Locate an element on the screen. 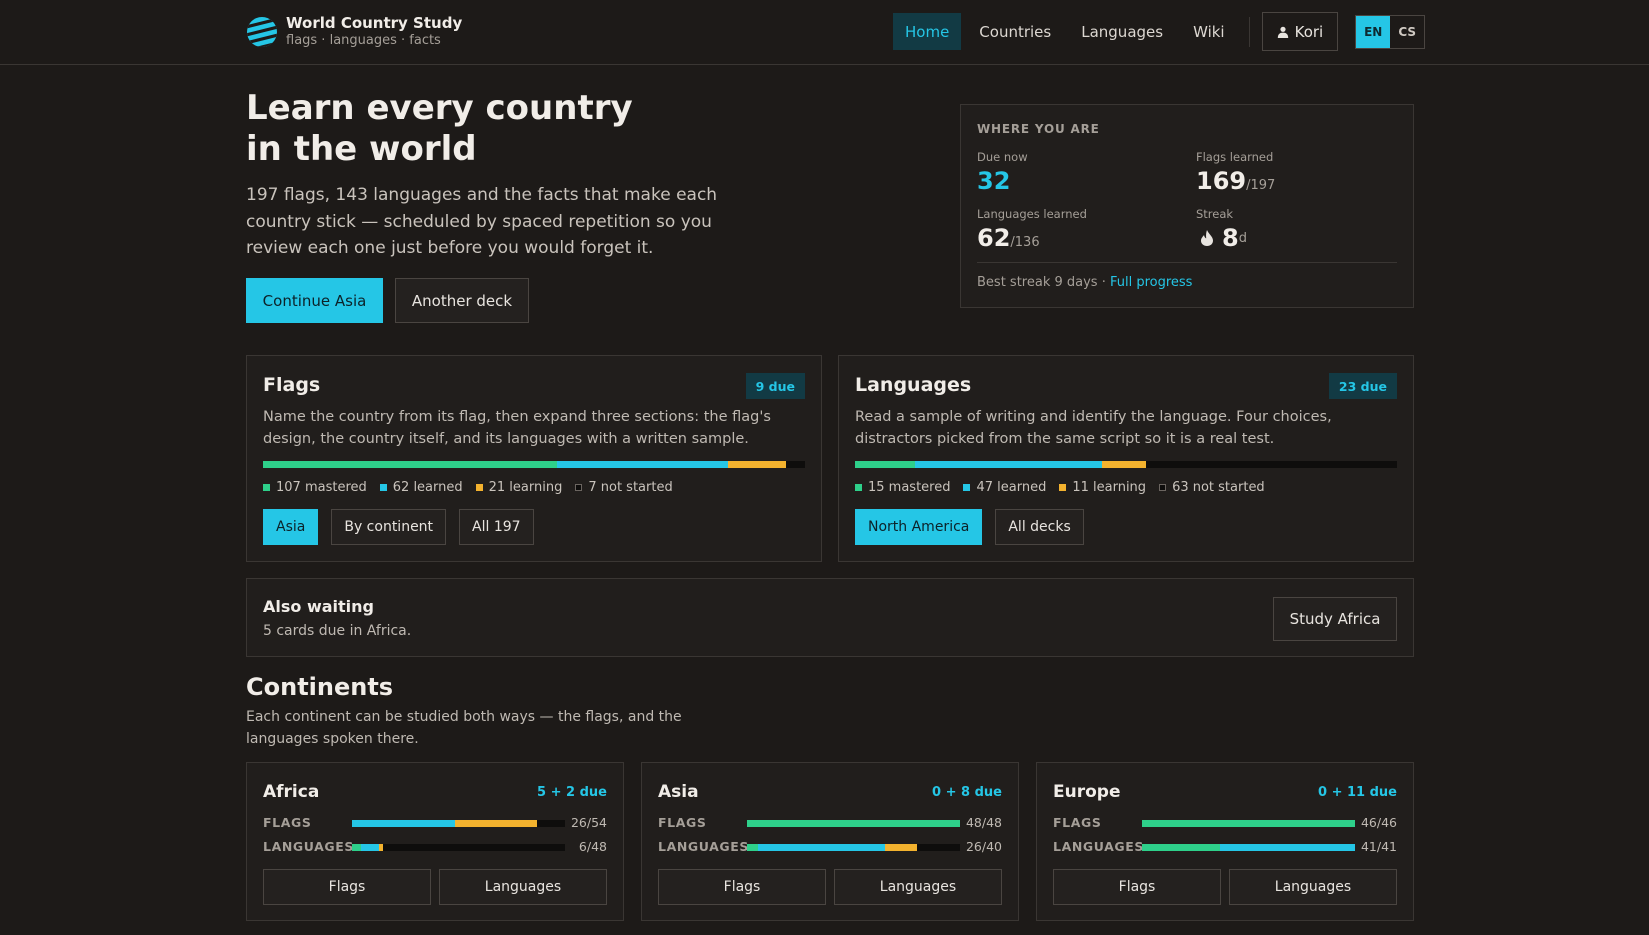 This screenshot has width=1649, height=935. languages-progress-bar is located at coordinates (1126, 464).